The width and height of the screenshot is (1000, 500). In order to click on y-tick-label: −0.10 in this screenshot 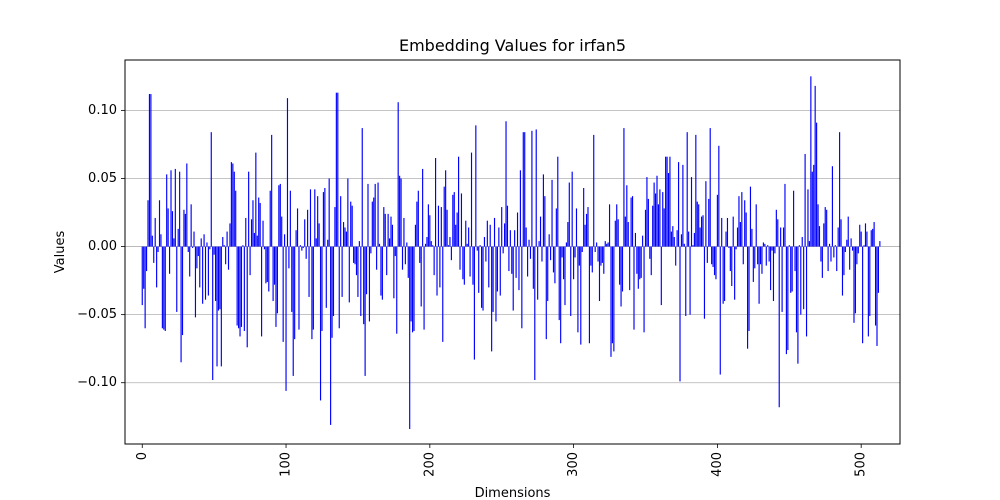, I will do `click(97, 382)`.